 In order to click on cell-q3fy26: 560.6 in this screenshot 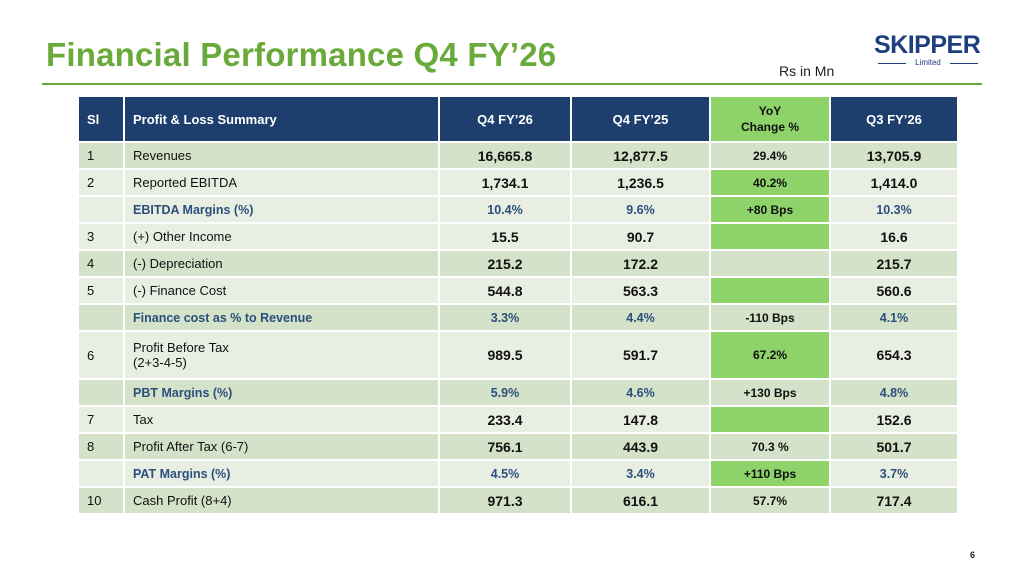, I will do `click(894, 290)`.